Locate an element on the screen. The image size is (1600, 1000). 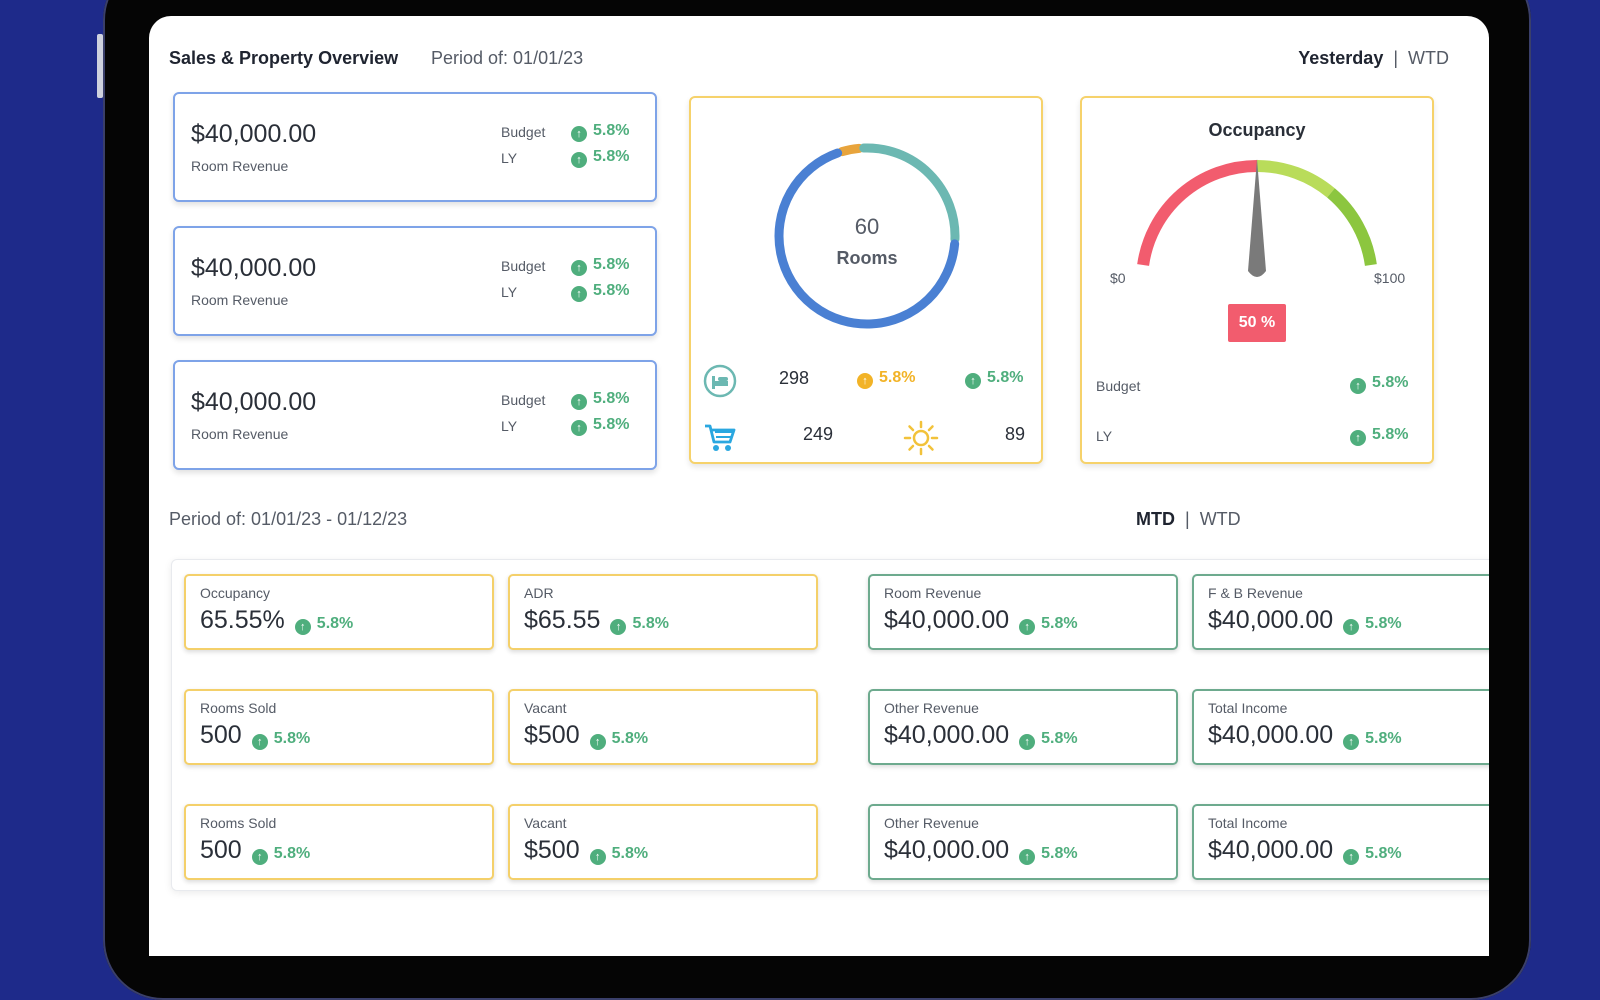
occupancy-value-badge: 50 % is located at coordinates (1257, 323).